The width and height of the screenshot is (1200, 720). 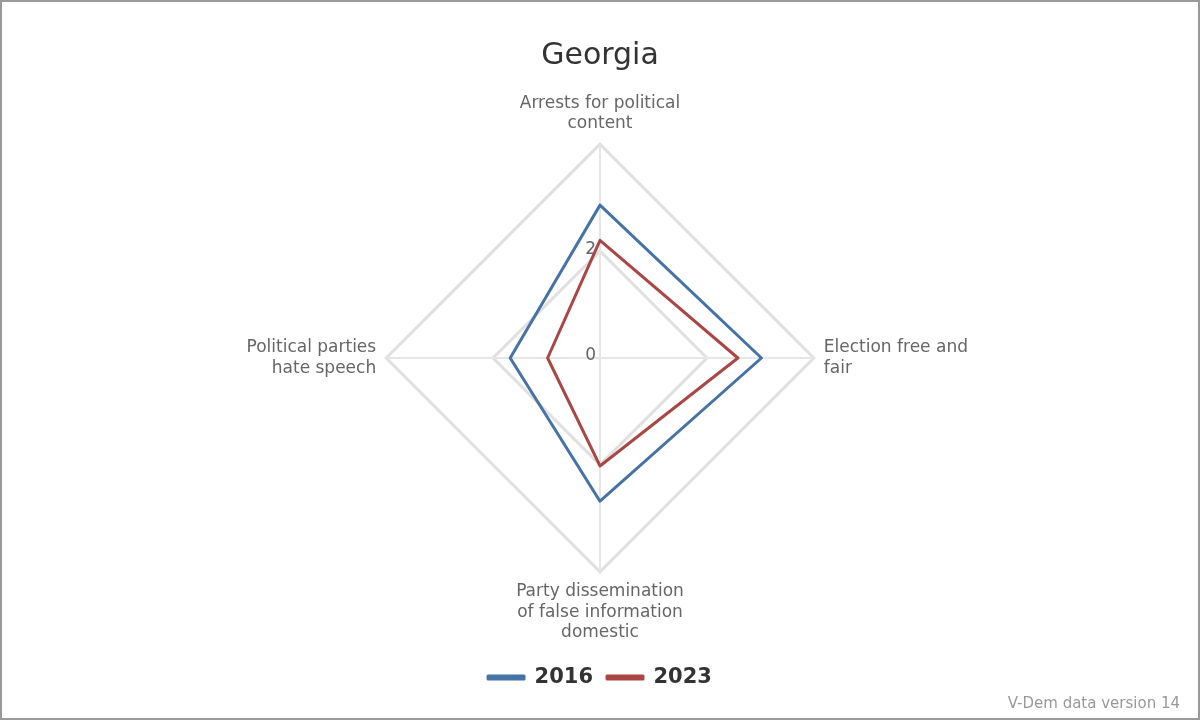 I want to click on legend-label: 2023, so click(x=682, y=675).